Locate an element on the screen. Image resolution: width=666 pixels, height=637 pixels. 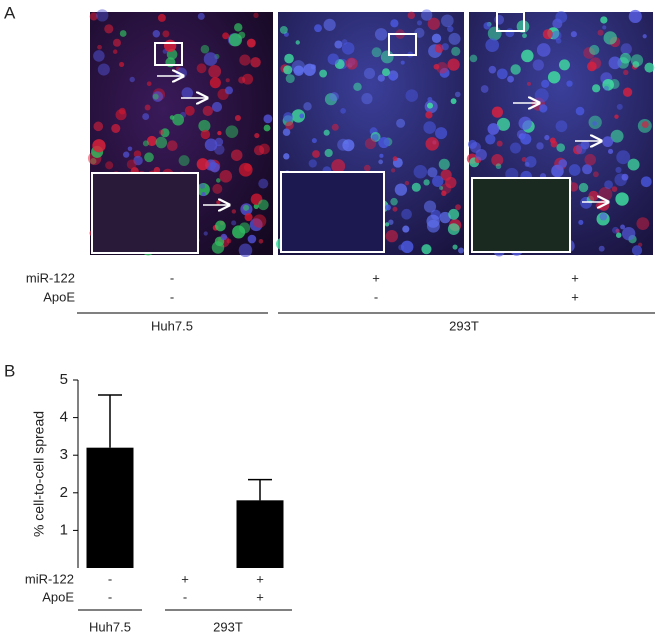
y-tick-label: 1 is located at coordinates (64, 529).